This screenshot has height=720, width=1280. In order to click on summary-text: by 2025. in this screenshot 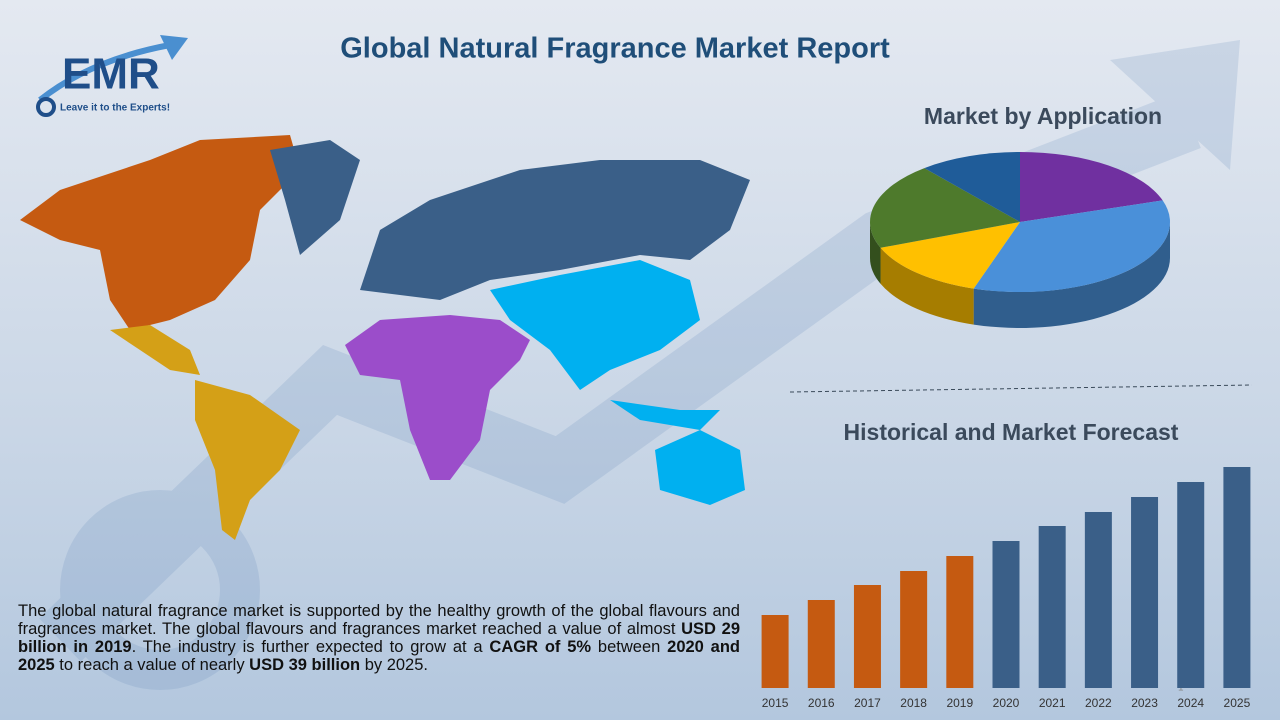, I will do `click(394, 665)`.